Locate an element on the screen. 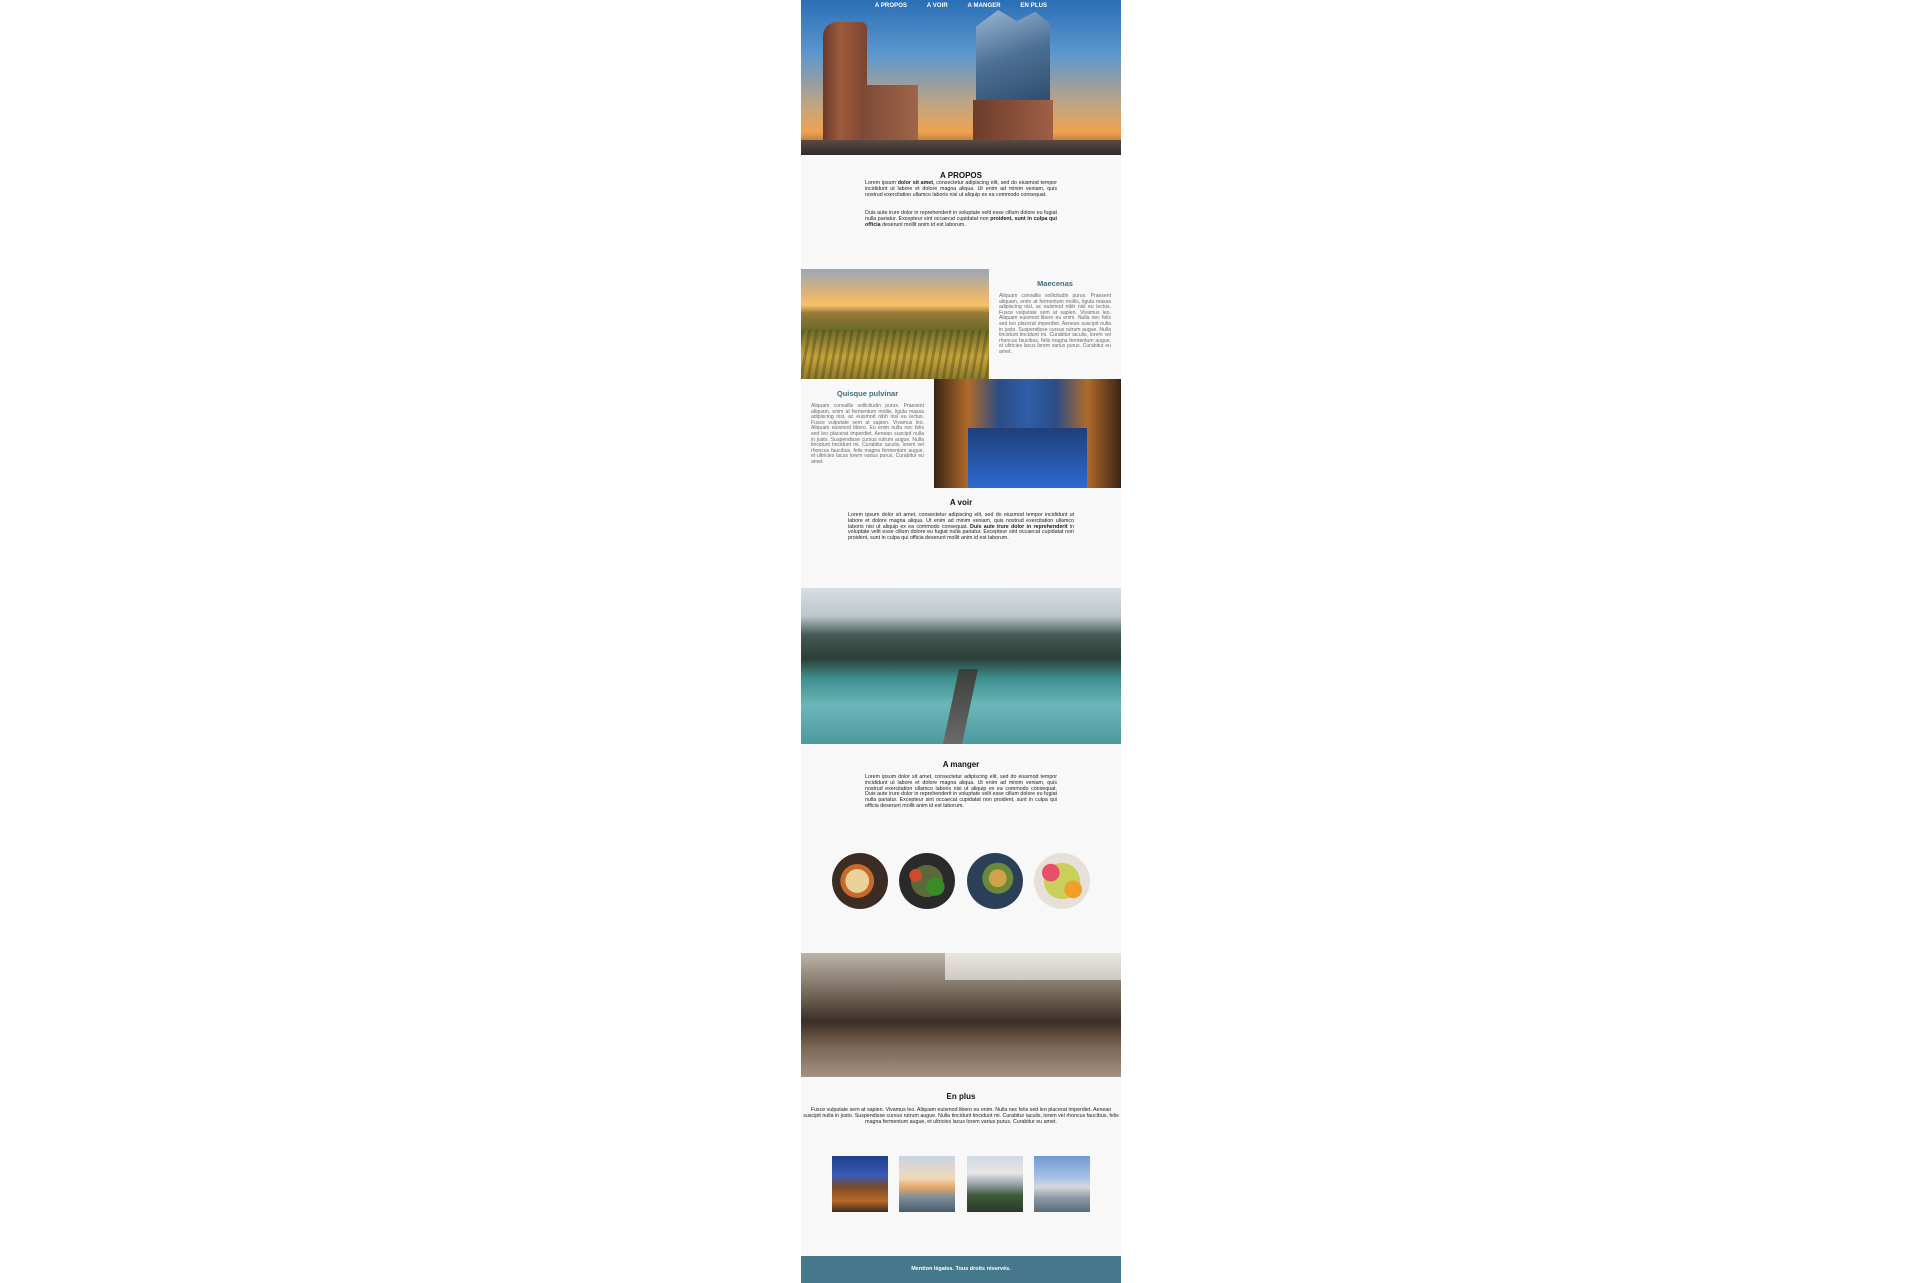 The width and height of the screenshot is (1920, 1283). top-nav: A PROPOS A VOIR A MANGER EN PLUS is located at coordinates (961, 6).